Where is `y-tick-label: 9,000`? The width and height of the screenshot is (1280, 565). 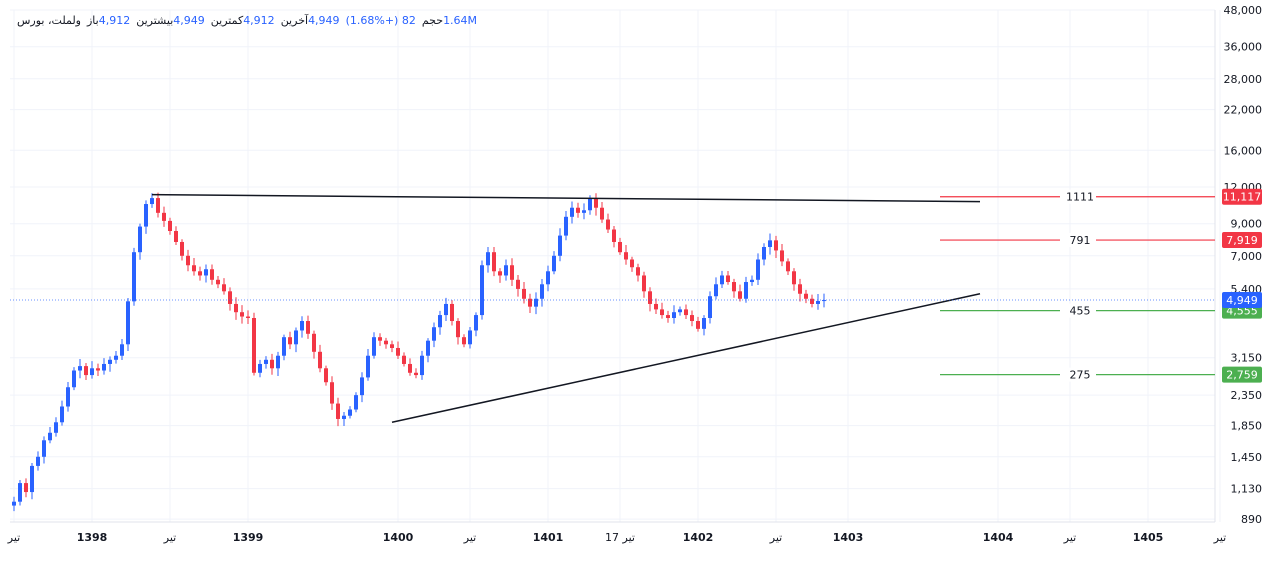 y-tick-label: 9,000 is located at coordinates (1247, 224).